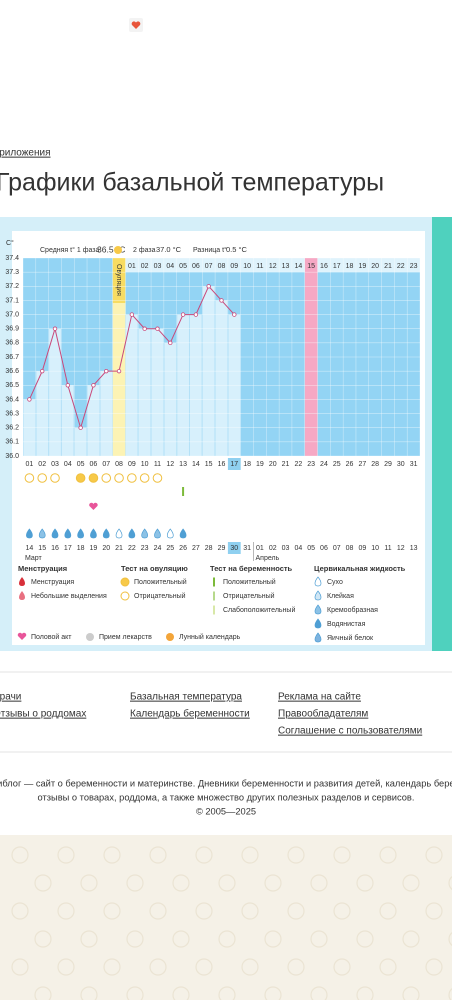 This screenshot has height=1000, width=452. What do you see at coordinates (362, 464) in the screenshot?
I see `x-tick-label: 27` at bounding box center [362, 464].